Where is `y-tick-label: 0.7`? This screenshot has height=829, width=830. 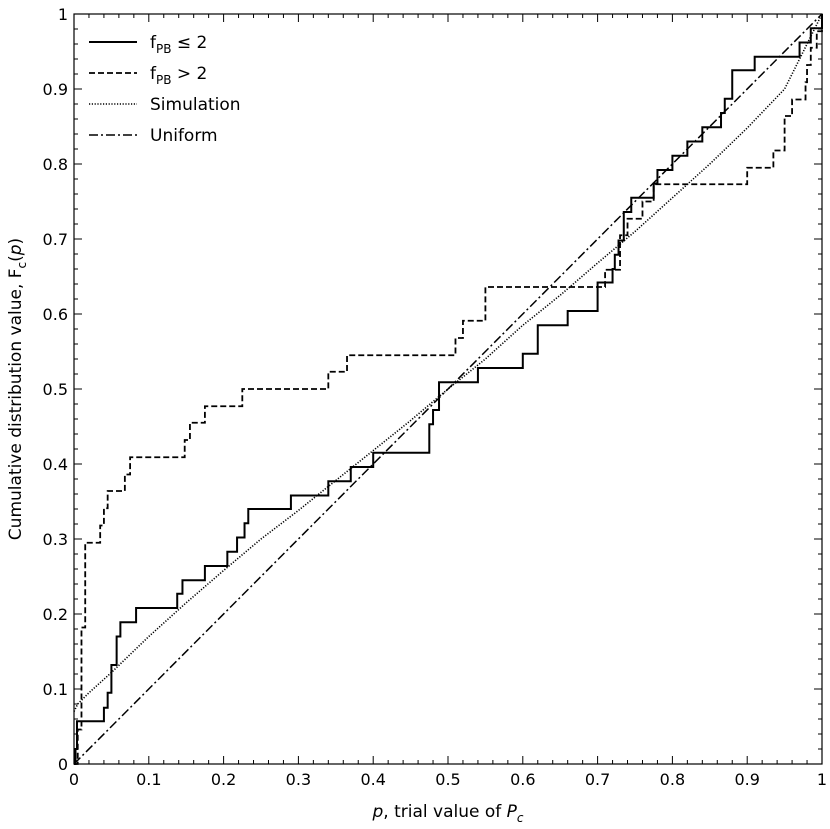 y-tick-label: 0.7 is located at coordinates (55, 239).